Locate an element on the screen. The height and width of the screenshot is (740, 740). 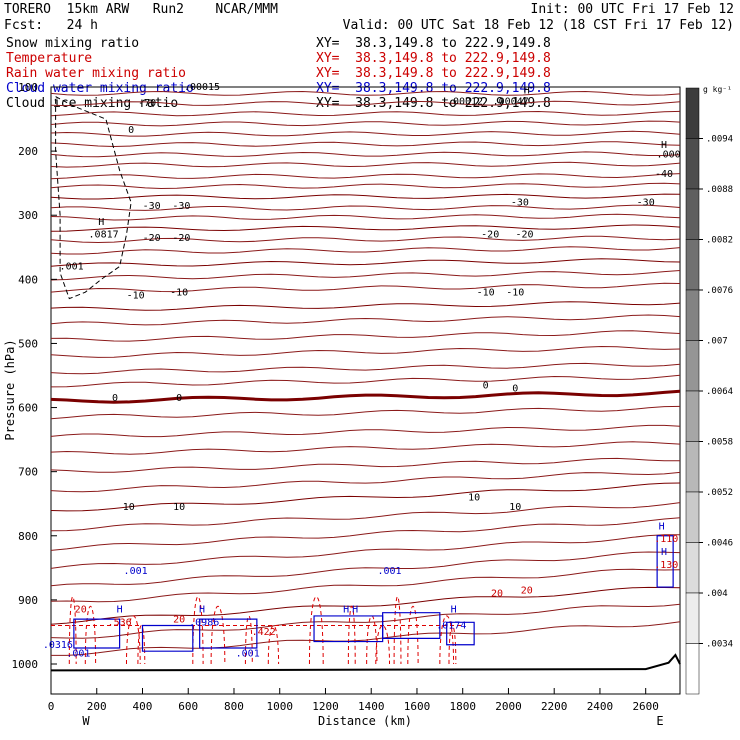
x-tick-label: 600 is located at coordinates (188, 706).